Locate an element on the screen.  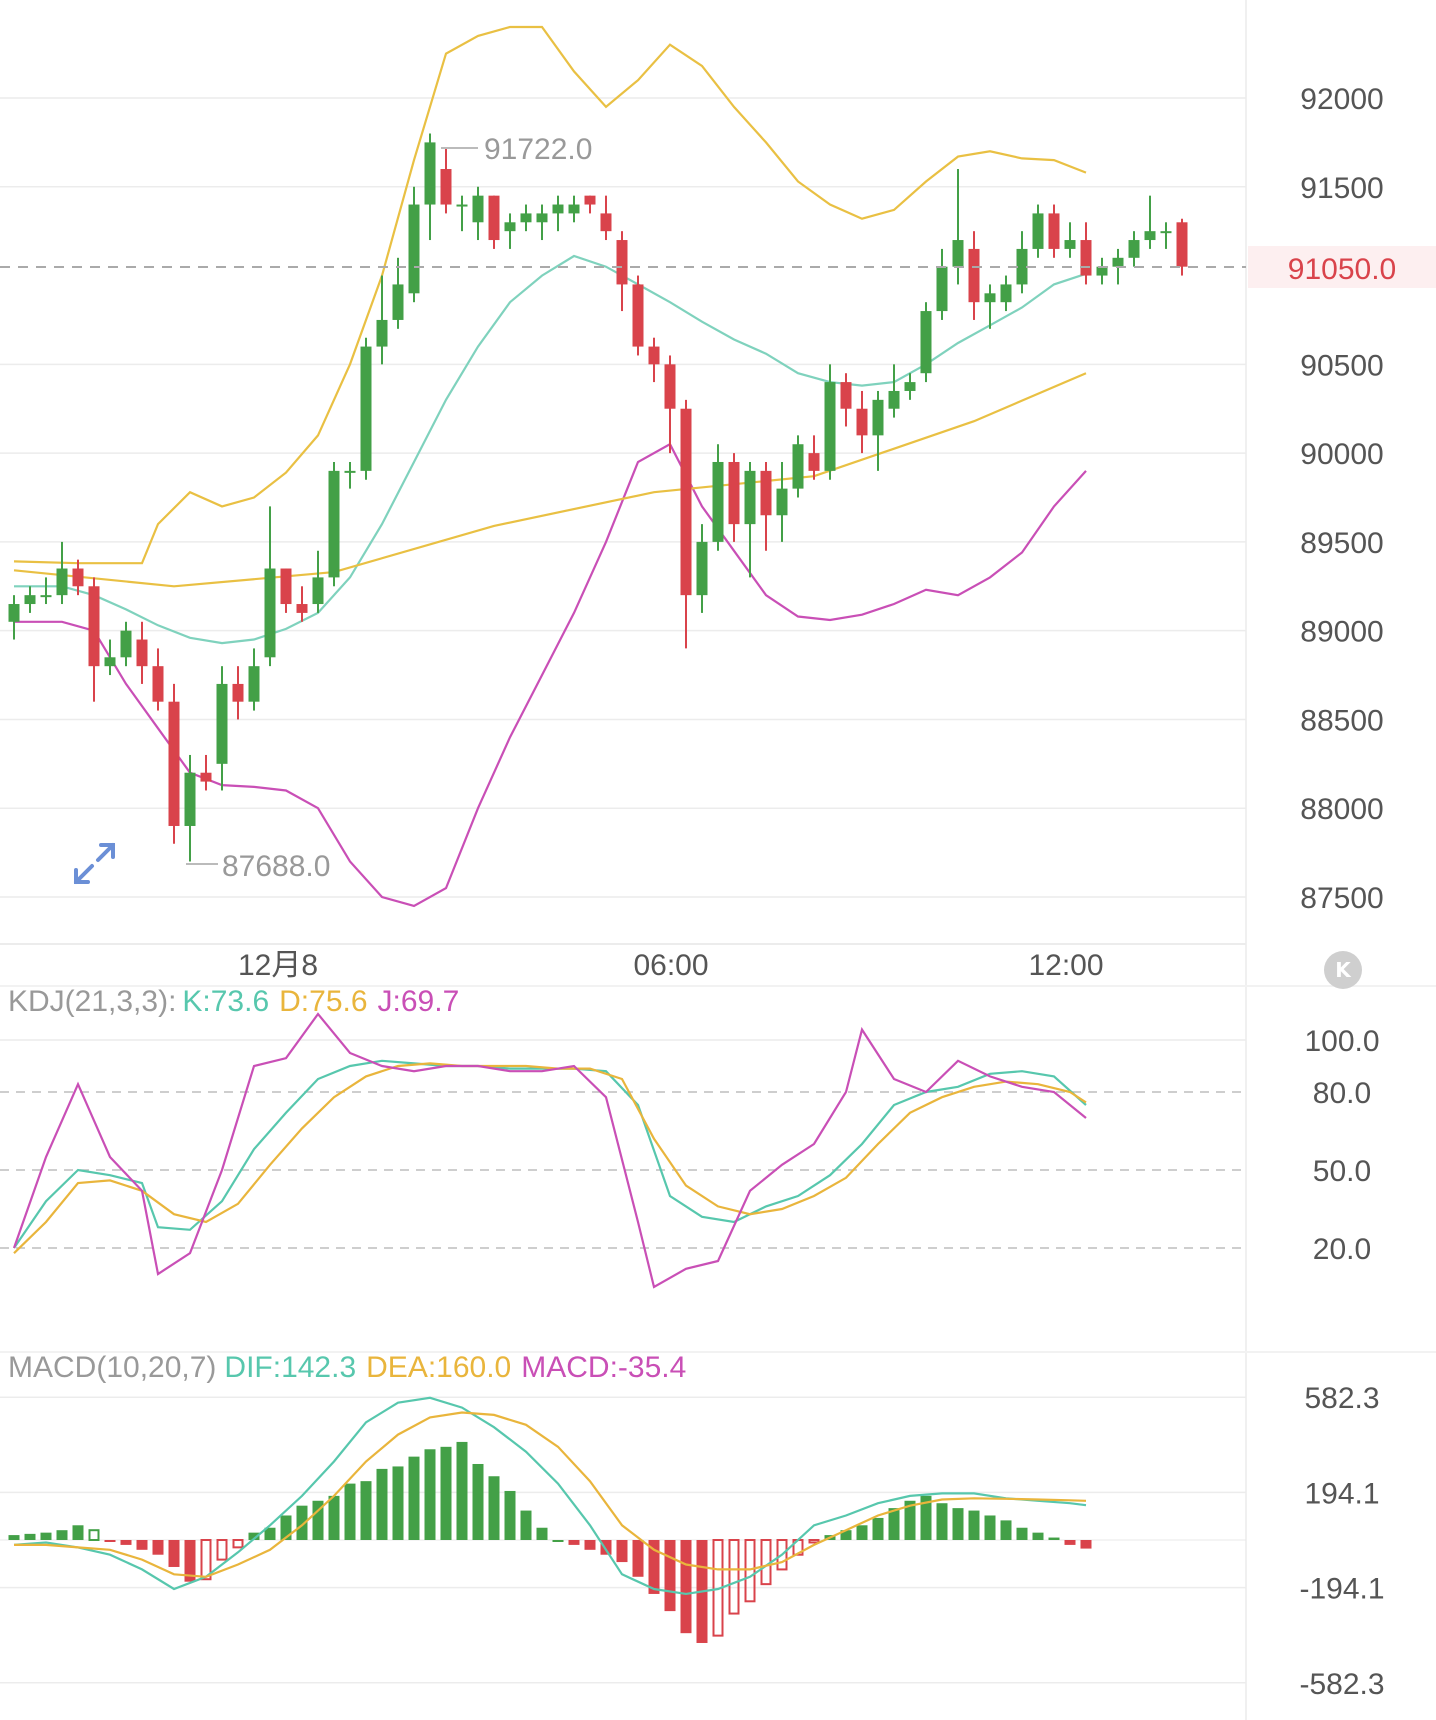
high-label: 91722.0 is located at coordinates (538, 149).